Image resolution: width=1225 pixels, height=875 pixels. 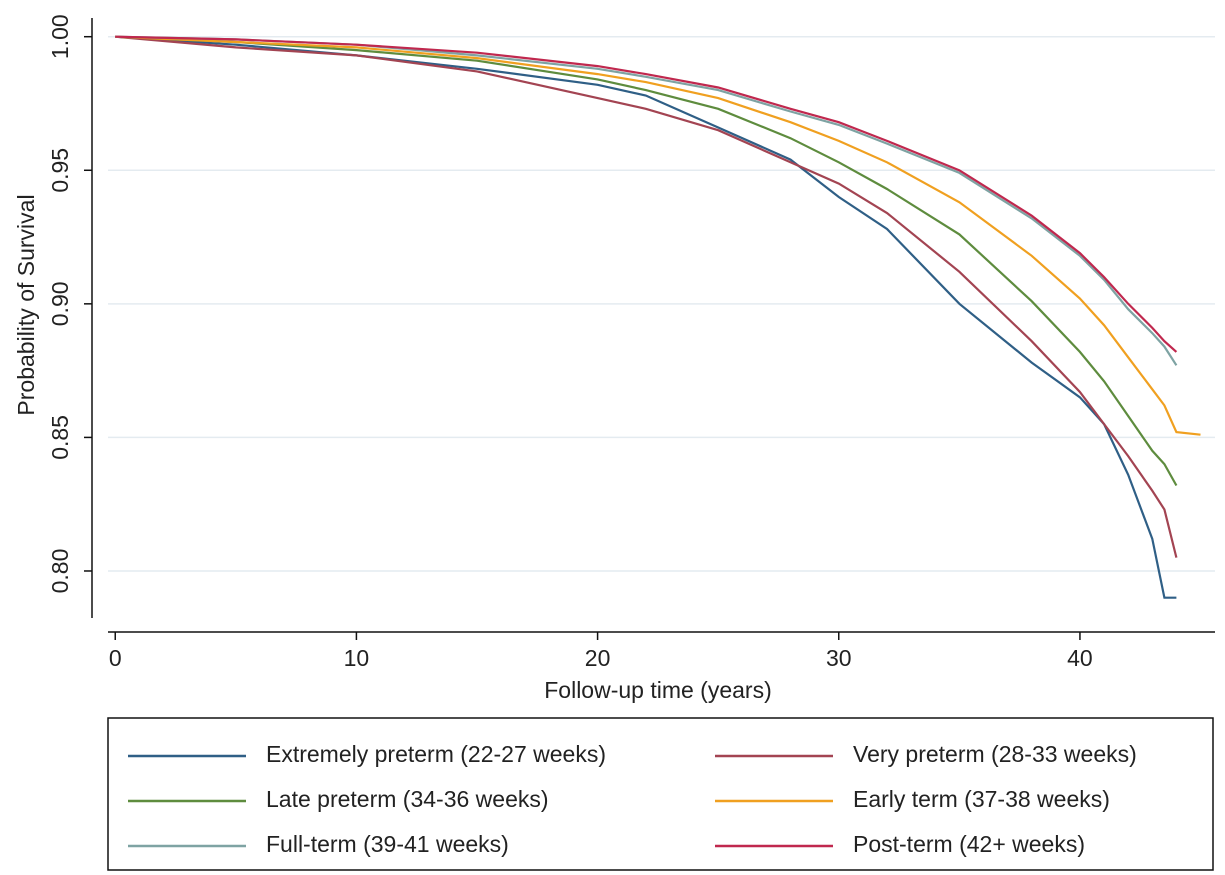 What do you see at coordinates (26, 304) in the screenshot?
I see `y-axis-label: Probability of Survival` at bounding box center [26, 304].